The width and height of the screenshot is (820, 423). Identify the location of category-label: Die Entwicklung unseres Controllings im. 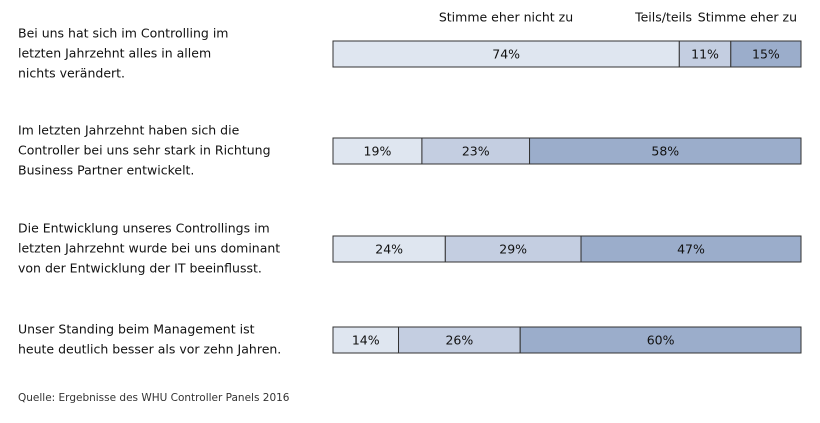
(144, 228).